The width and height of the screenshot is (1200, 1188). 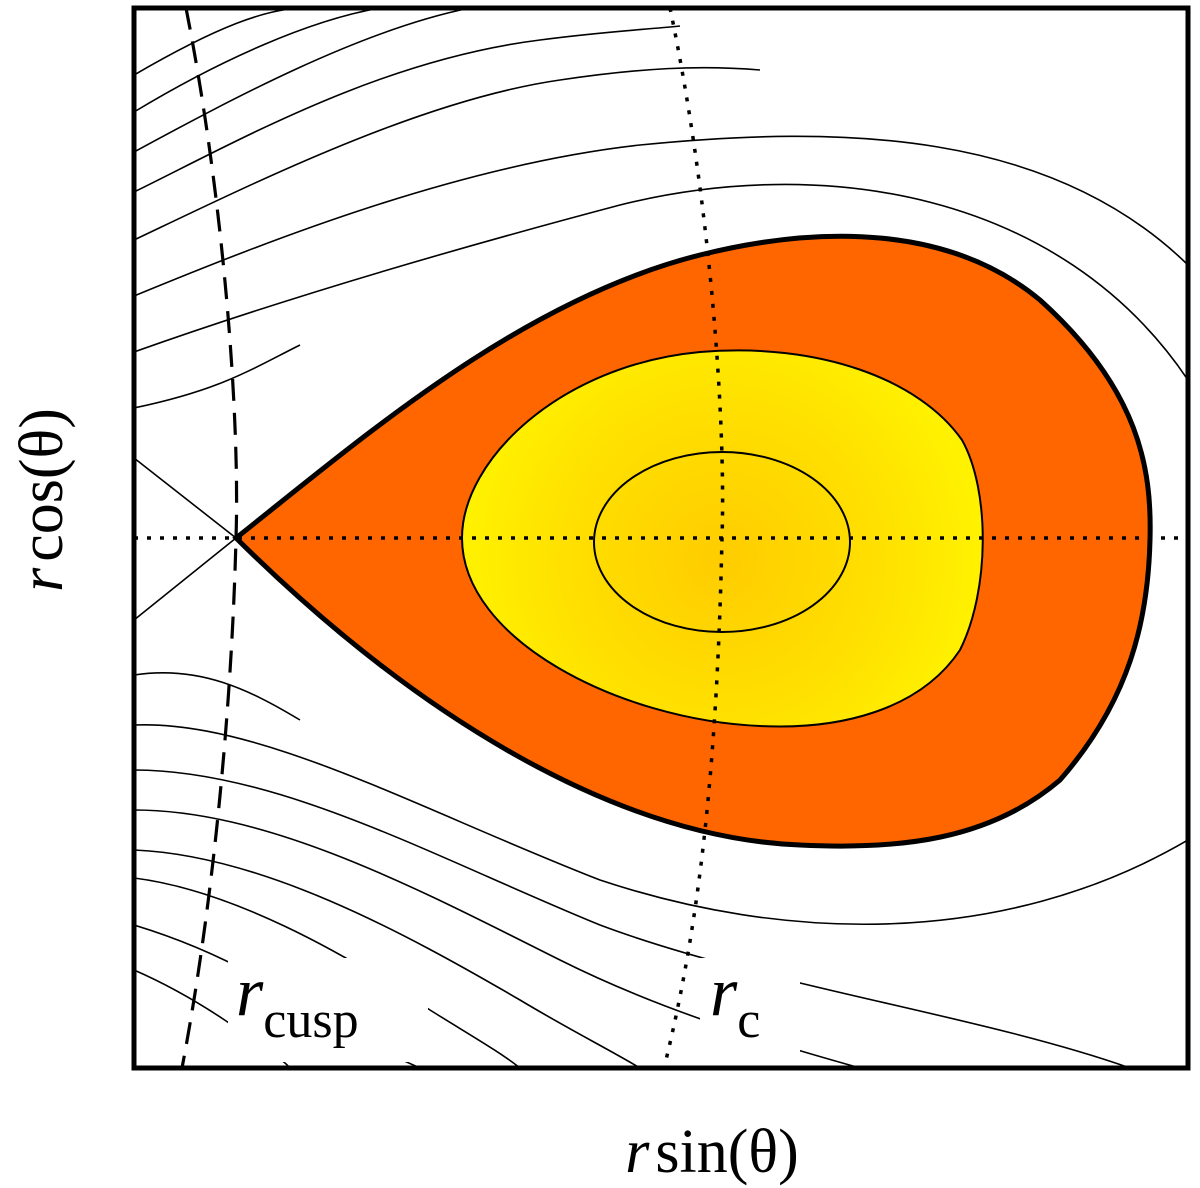 What do you see at coordinates (42, 579) in the screenshot?
I see `y-axis-var: r` at bounding box center [42, 579].